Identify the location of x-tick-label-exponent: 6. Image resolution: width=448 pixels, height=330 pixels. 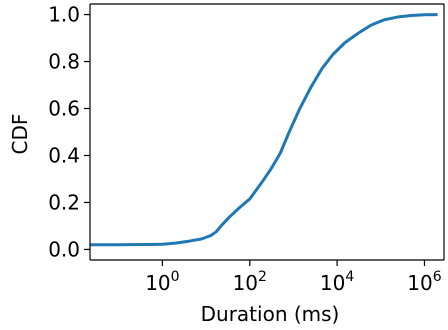
(437, 277).